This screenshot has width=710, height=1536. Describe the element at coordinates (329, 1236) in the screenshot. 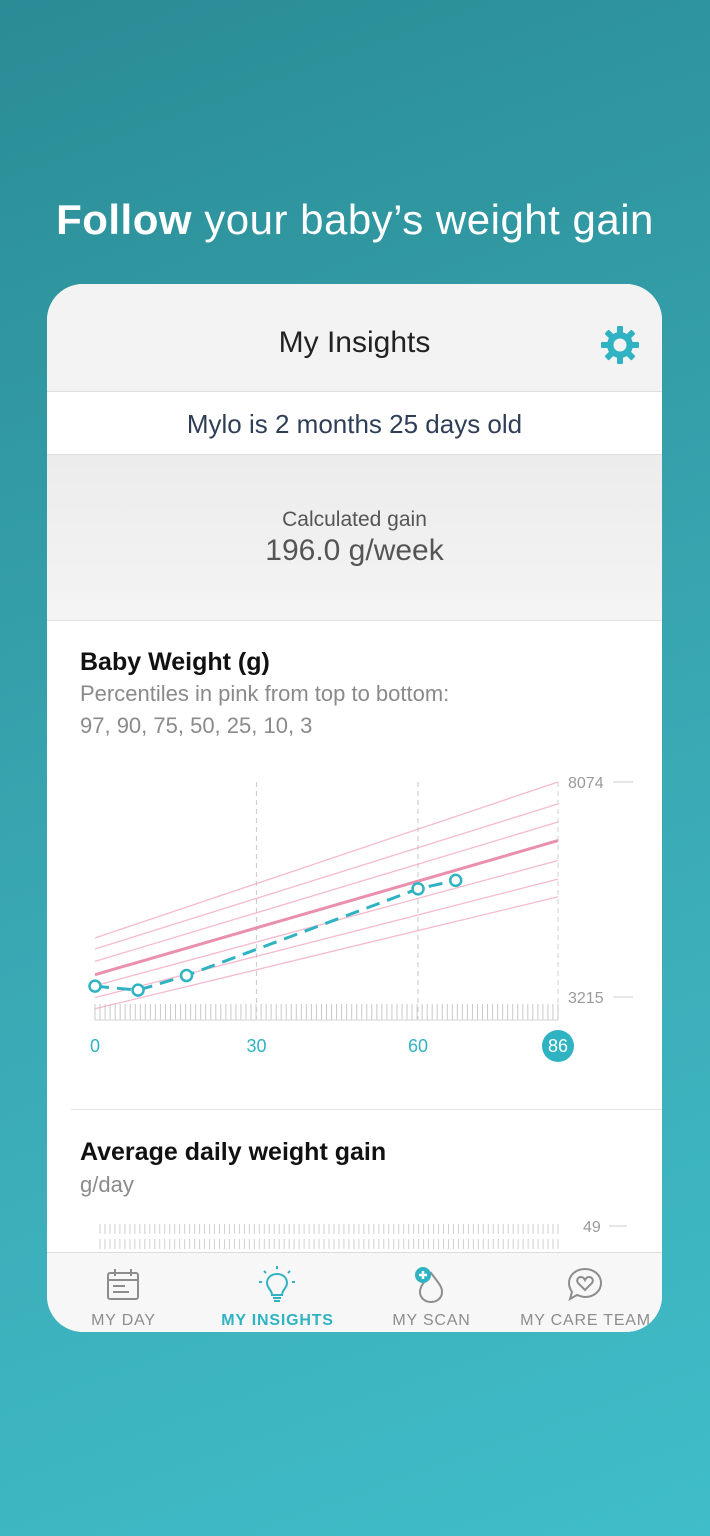

I see `daily-gain-tick-marks` at that location.